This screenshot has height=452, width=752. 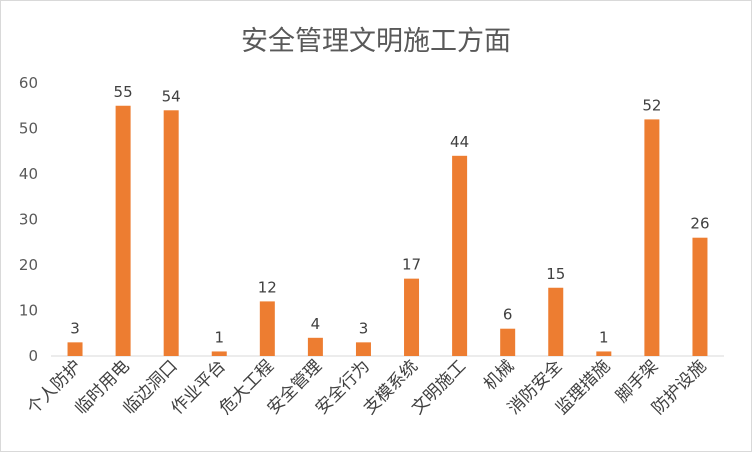 What do you see at coordinates (28, 265) in the screenshot?
I see `y-tick-label: 20` at bounding box center [28, 265].